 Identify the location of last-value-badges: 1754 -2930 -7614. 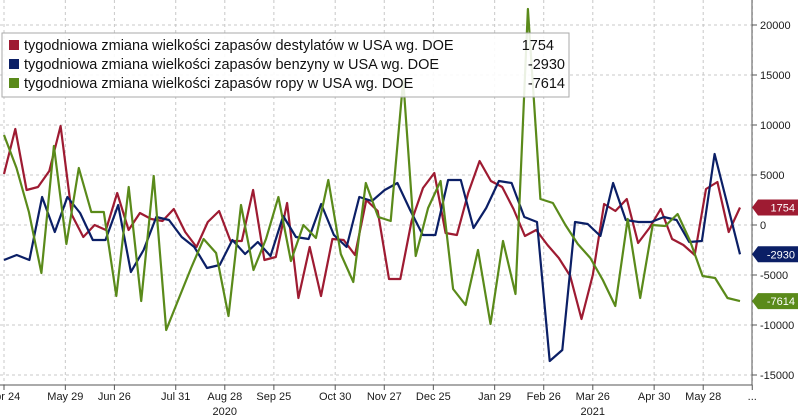
(775, 254).